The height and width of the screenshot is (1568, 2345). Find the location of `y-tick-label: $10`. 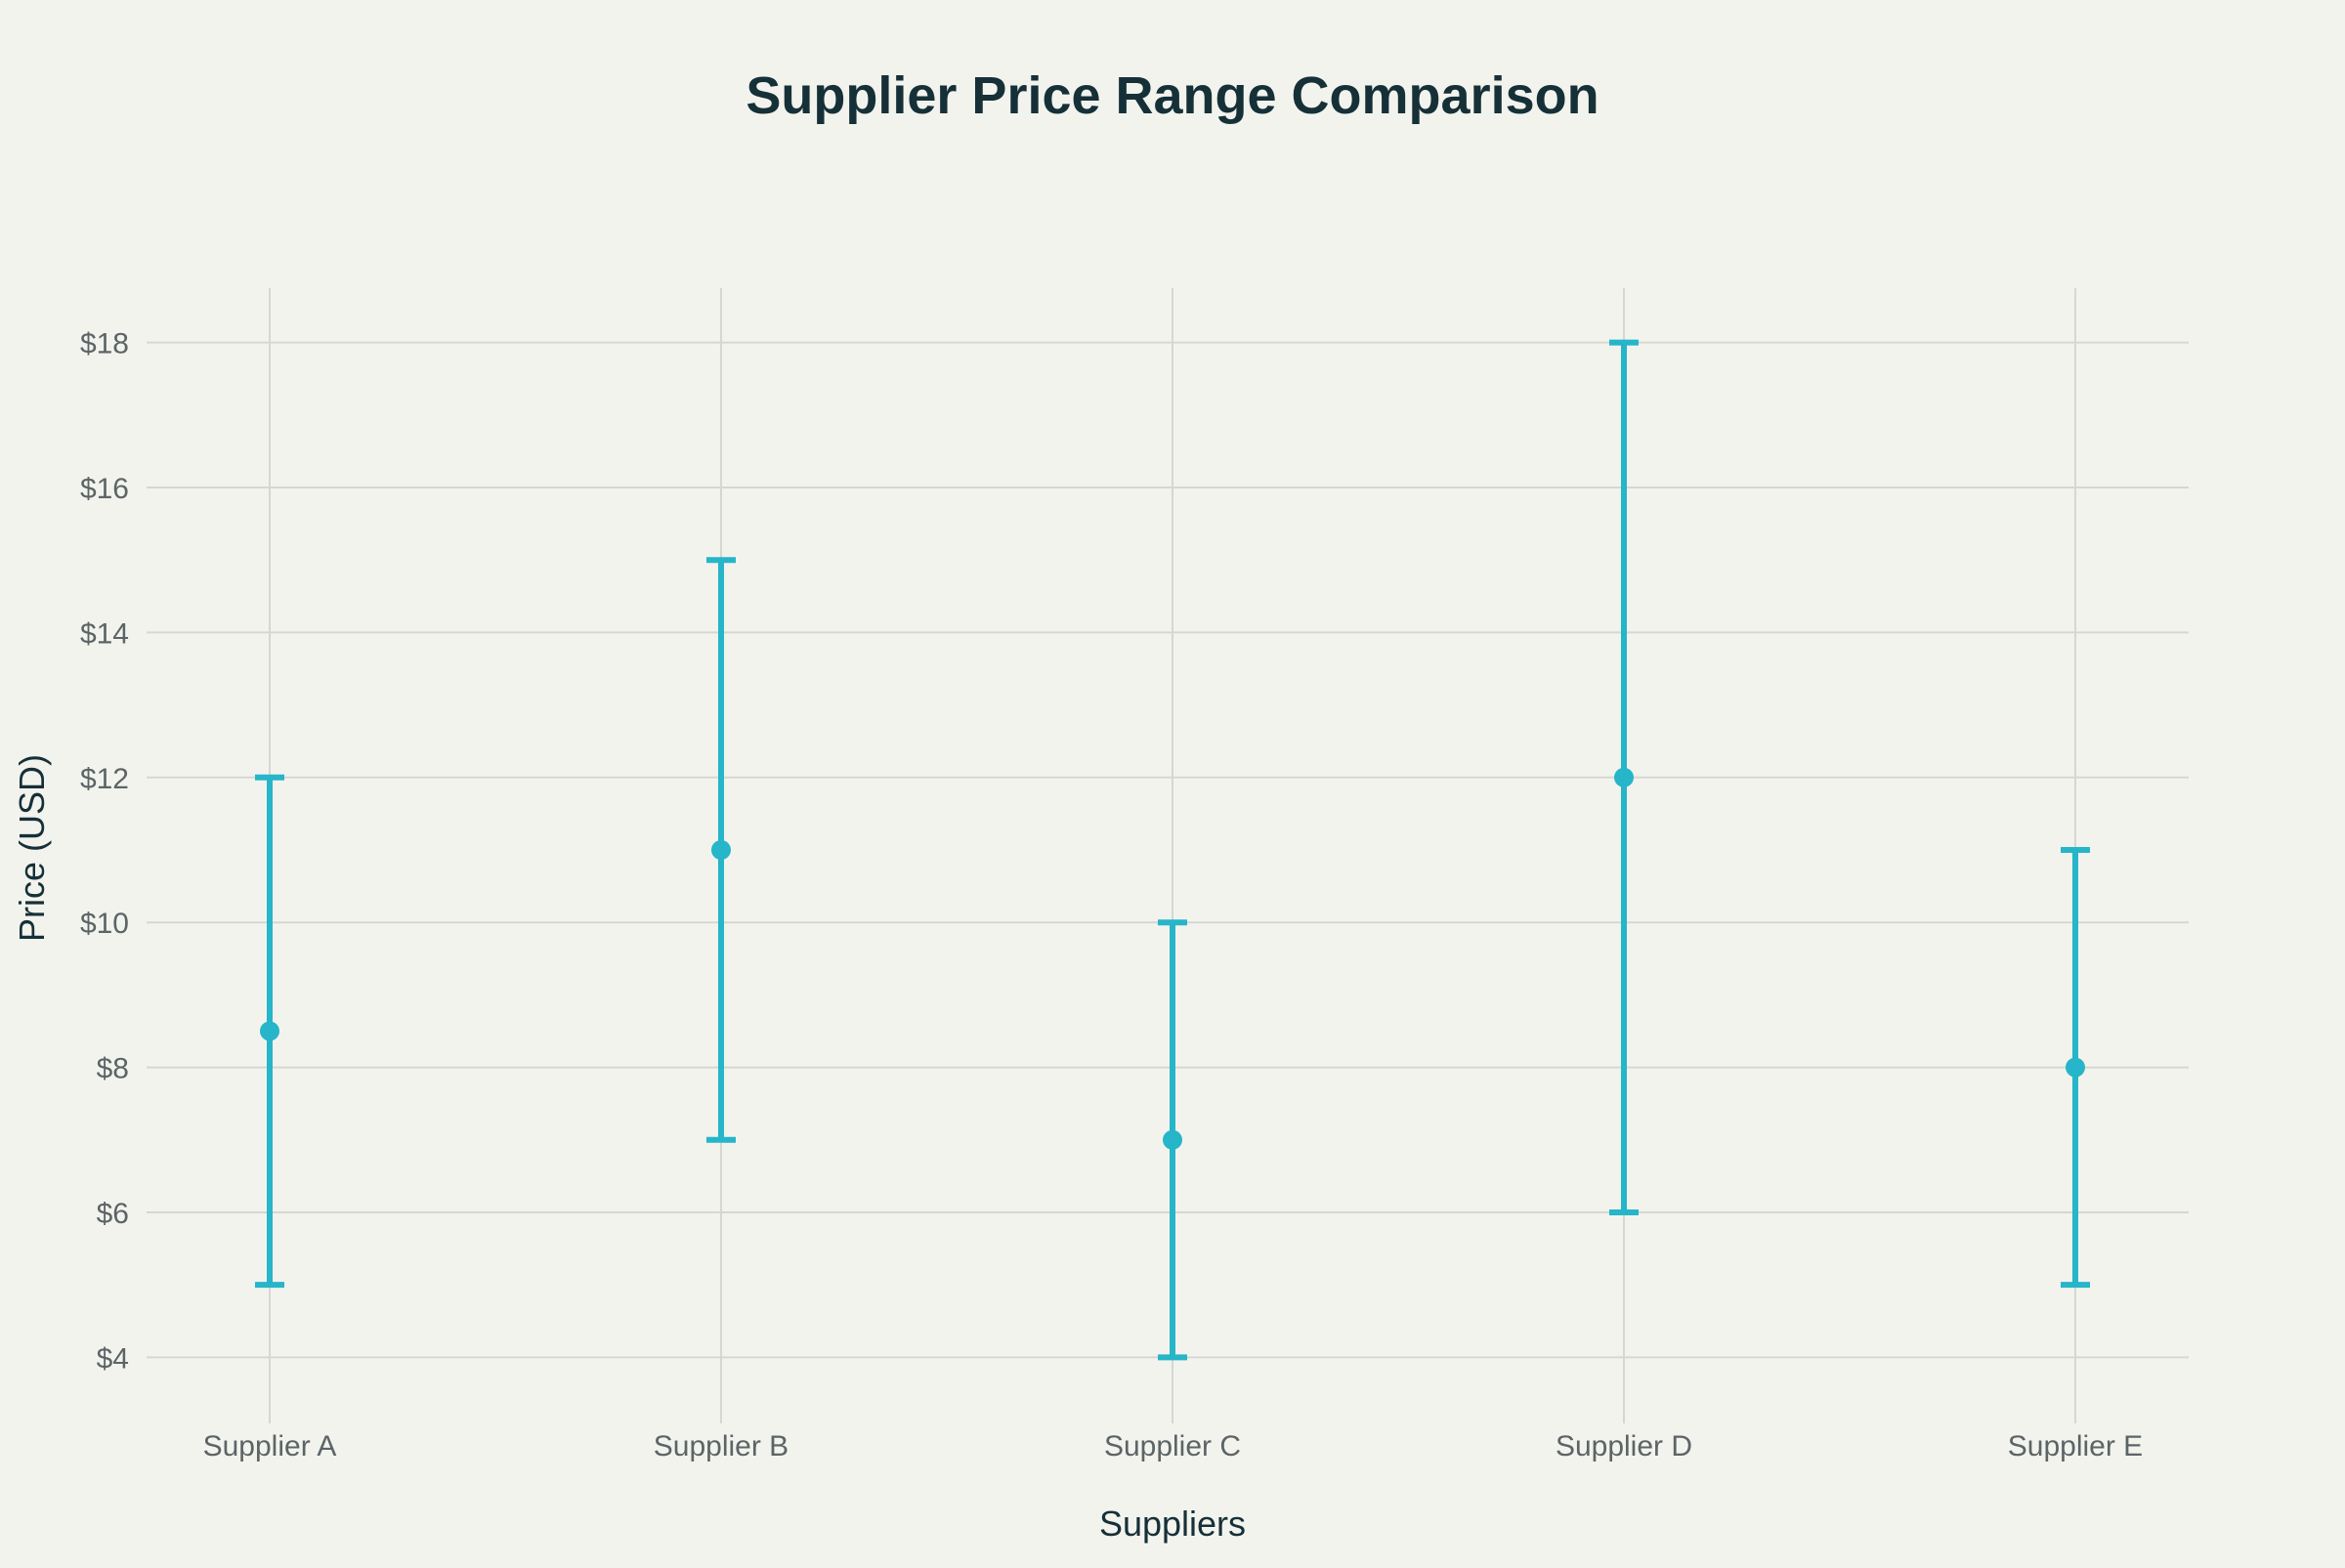

y-tick-label: $10 is located at coordinates (104, 924).